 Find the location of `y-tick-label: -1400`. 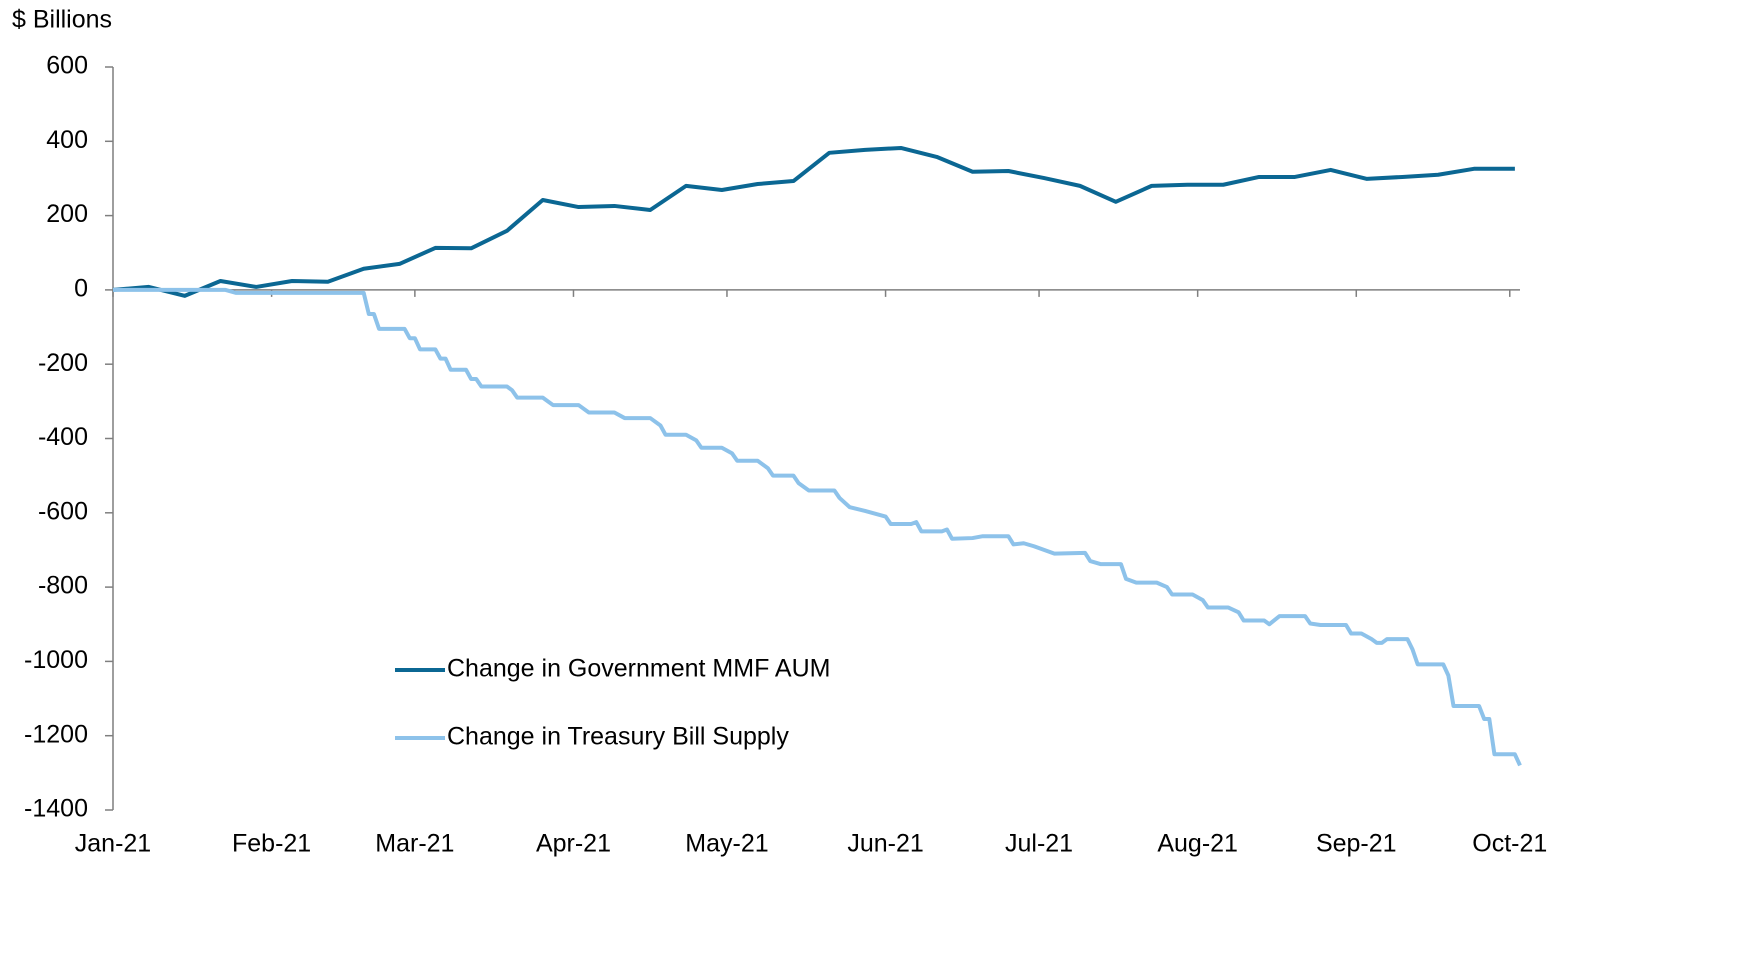

y-tick-label: -1400 is located at coordinates (56, 809).